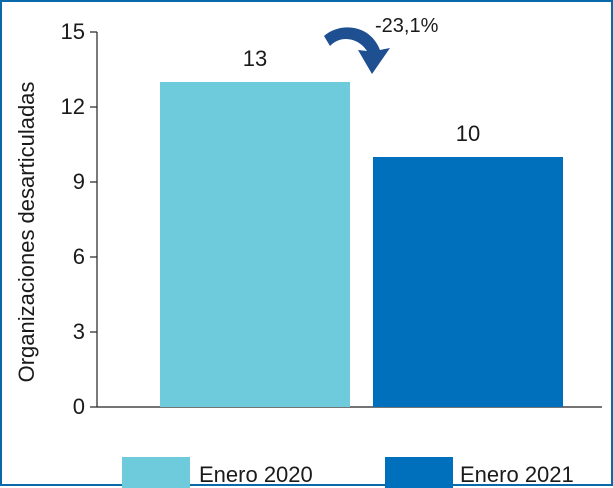  Describe the element at coordinates (73, 106) in the screenshot. I see `y-tick-label: 12` at that location.